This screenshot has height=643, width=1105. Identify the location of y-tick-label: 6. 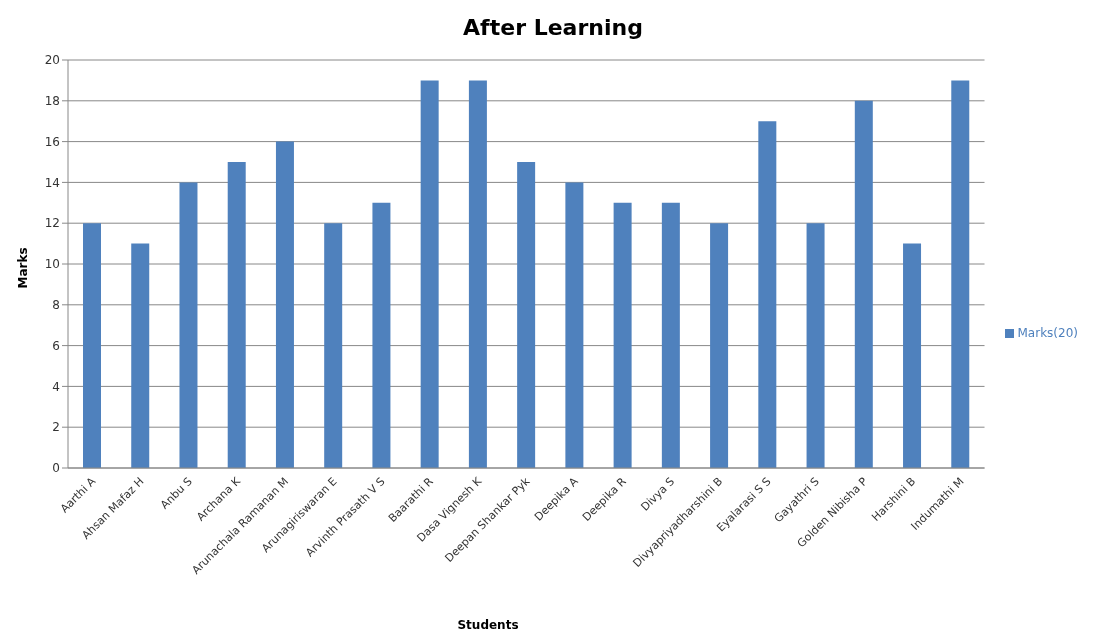
(56, 345).